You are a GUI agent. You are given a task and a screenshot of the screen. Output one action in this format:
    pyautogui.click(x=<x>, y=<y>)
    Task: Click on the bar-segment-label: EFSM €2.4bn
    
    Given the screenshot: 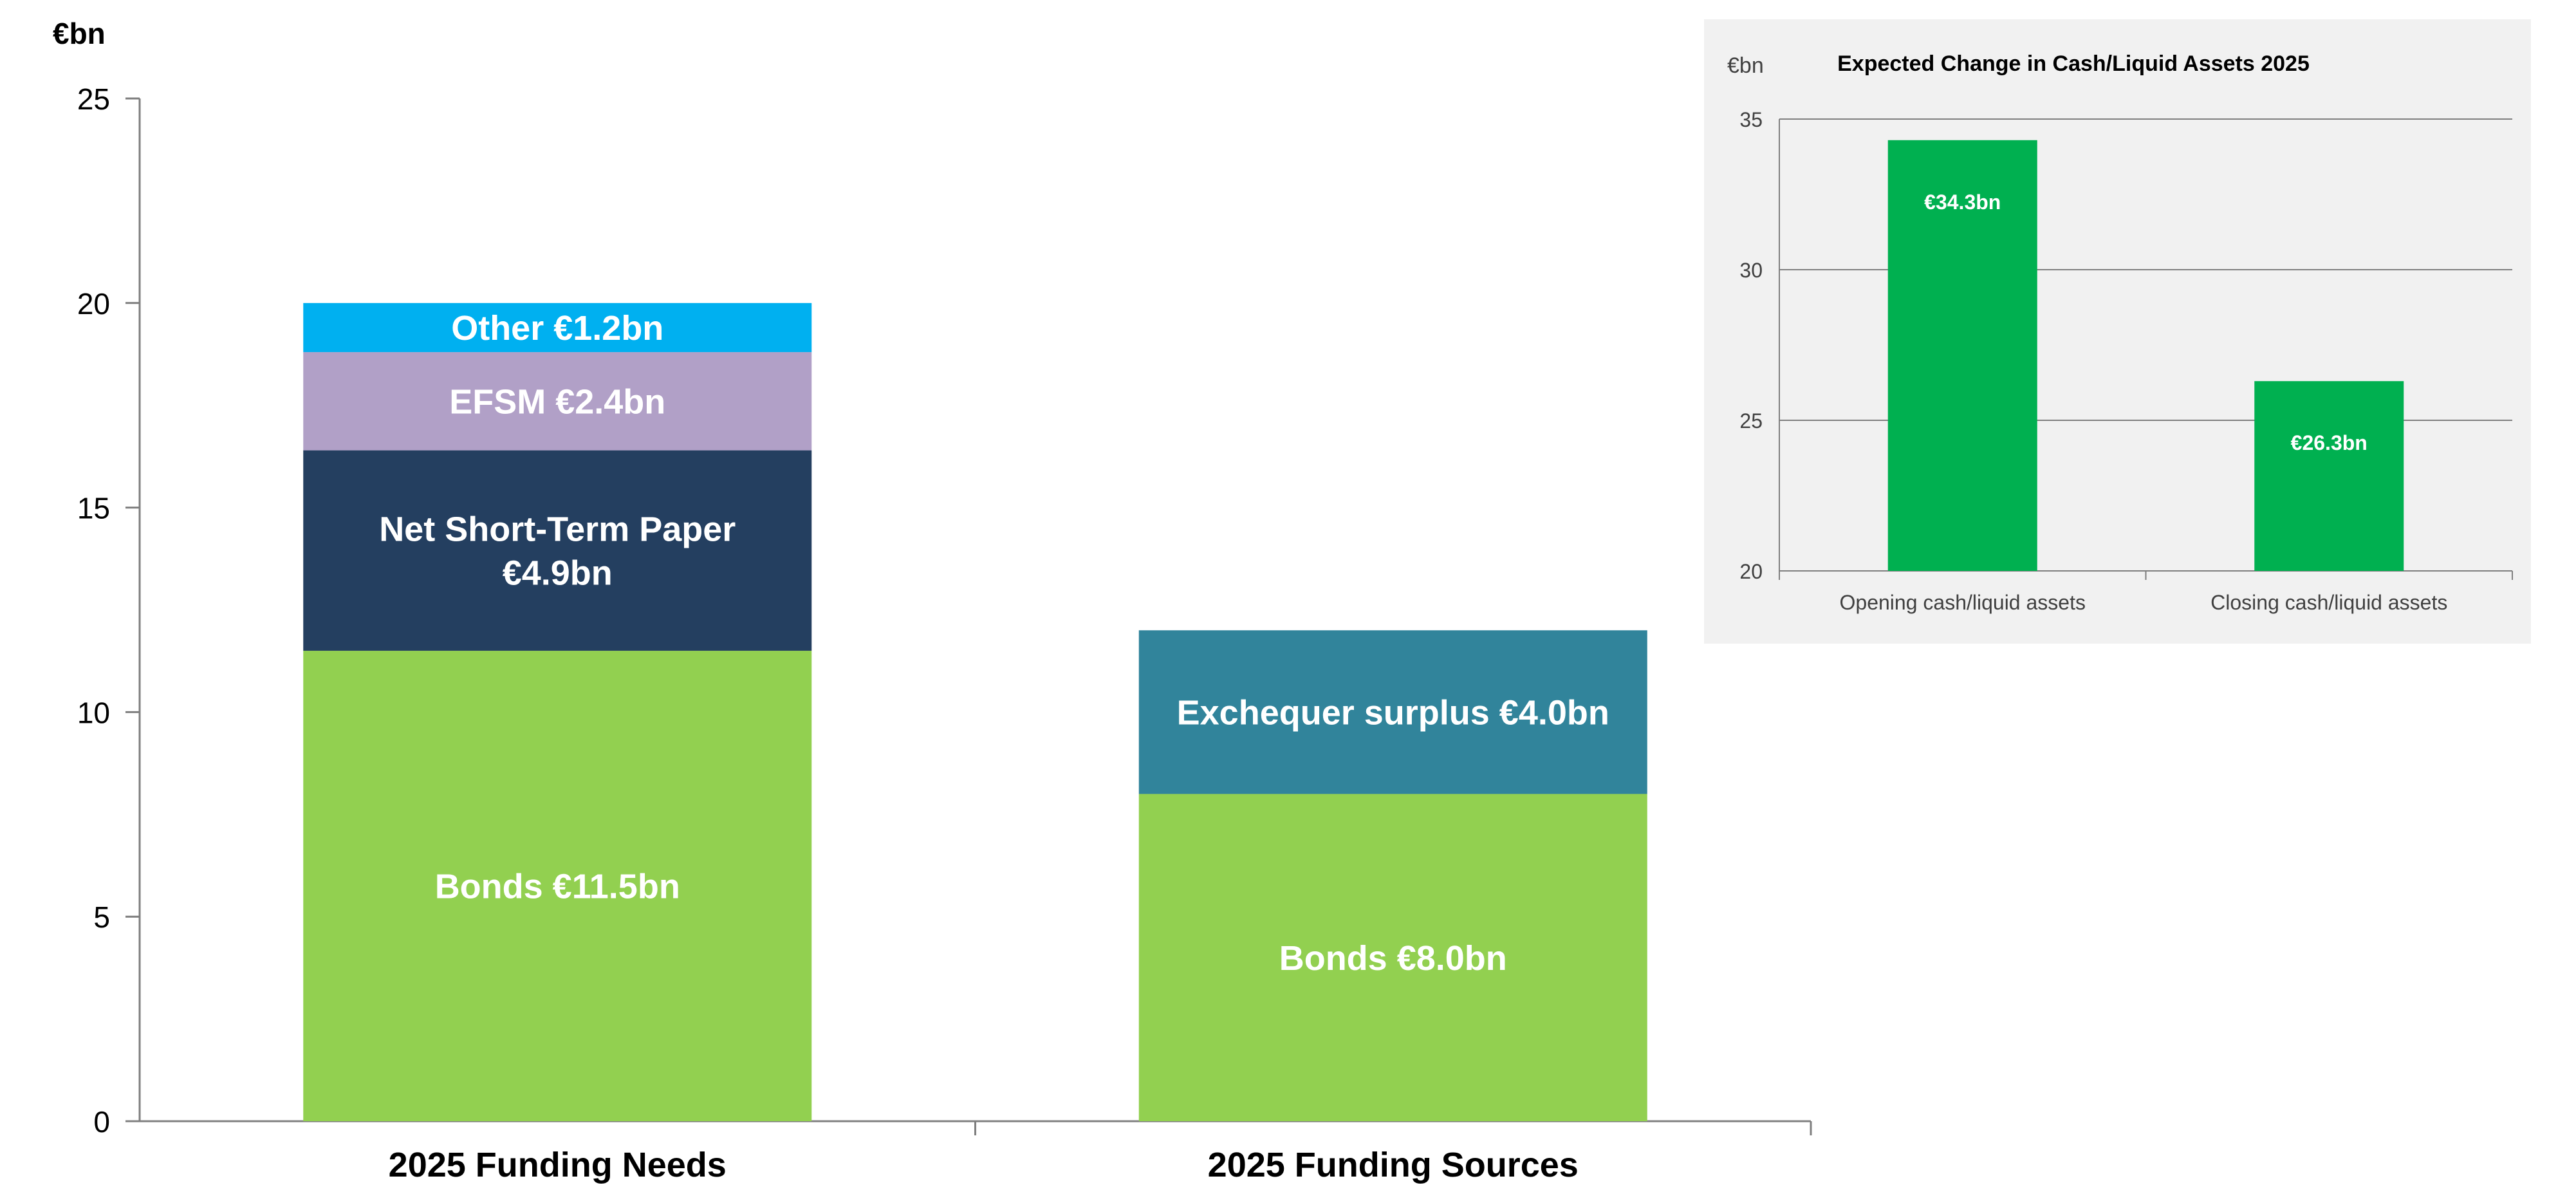 What is the action you would take?
    pyautogui.click(x=557, y=401)
    